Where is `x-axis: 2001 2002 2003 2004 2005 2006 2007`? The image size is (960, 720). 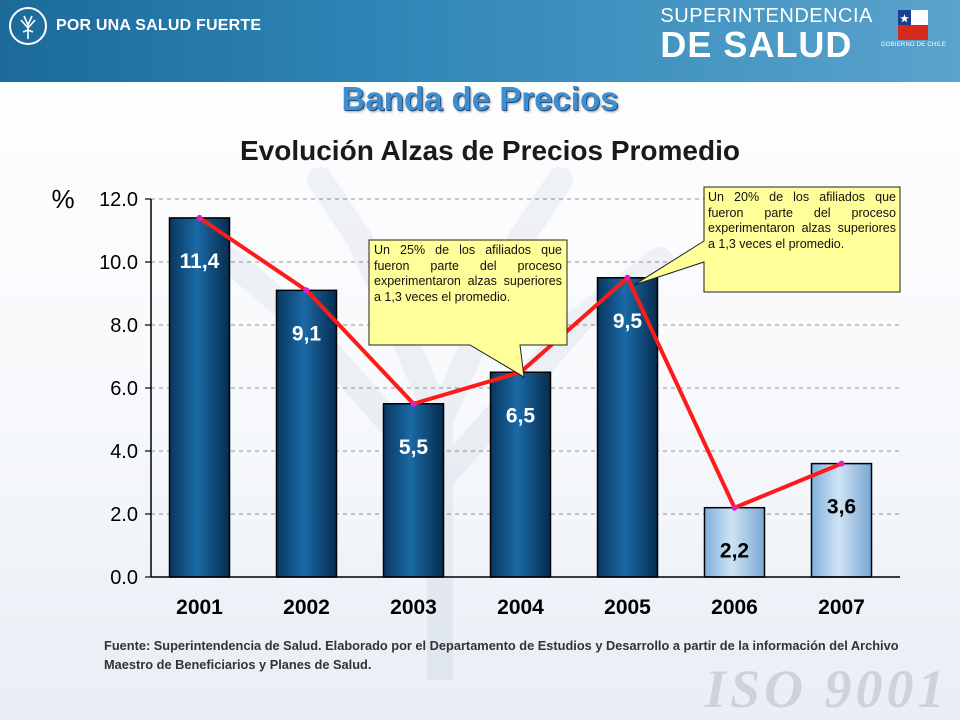
x-axis: 2001 2002 2003 2004 2005 2006 2007 is located at coordinates (525, 597).